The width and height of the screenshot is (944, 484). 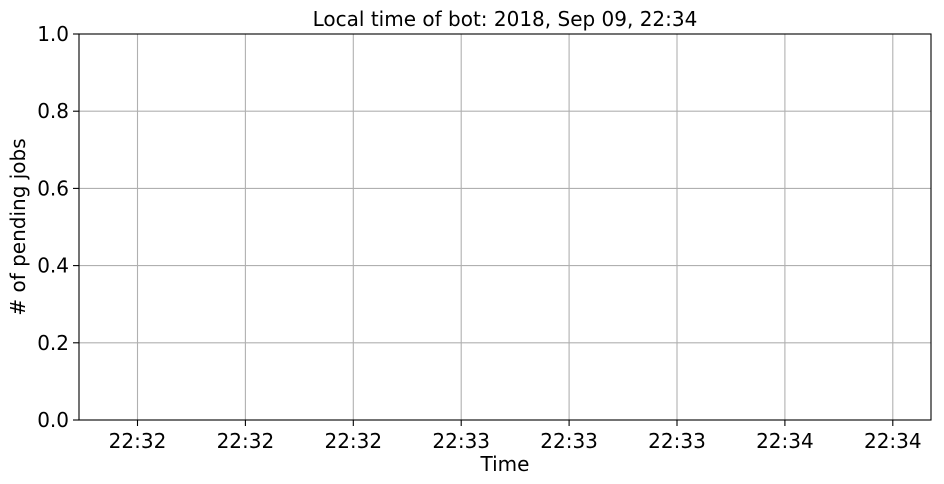 I want to click on y-tick-label: 1.0, so click(x=53, y=34).